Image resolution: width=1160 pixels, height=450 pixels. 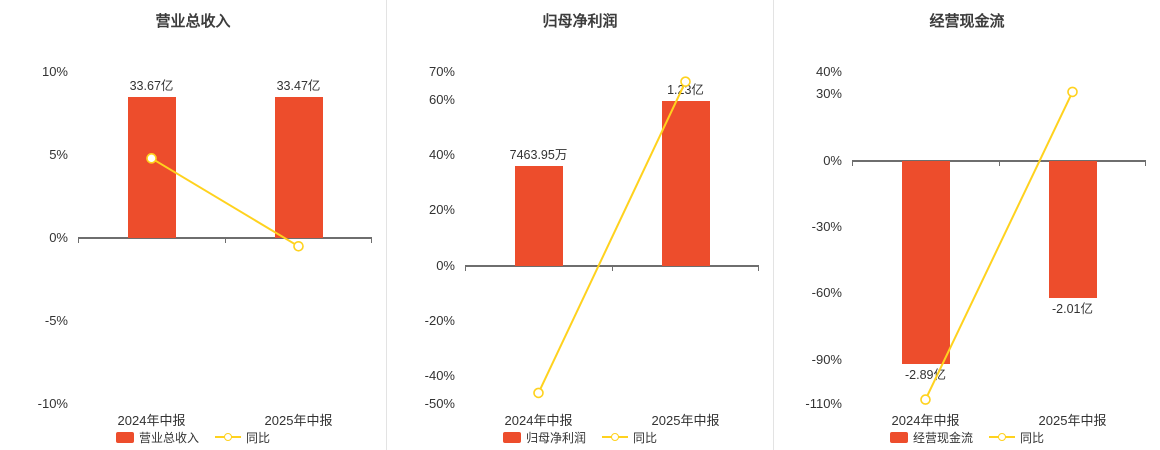 What do you see at coordinates (193, 21) in the screenshot?
I see `chart-title: 营业总收入` at bounding box center [193, 21].